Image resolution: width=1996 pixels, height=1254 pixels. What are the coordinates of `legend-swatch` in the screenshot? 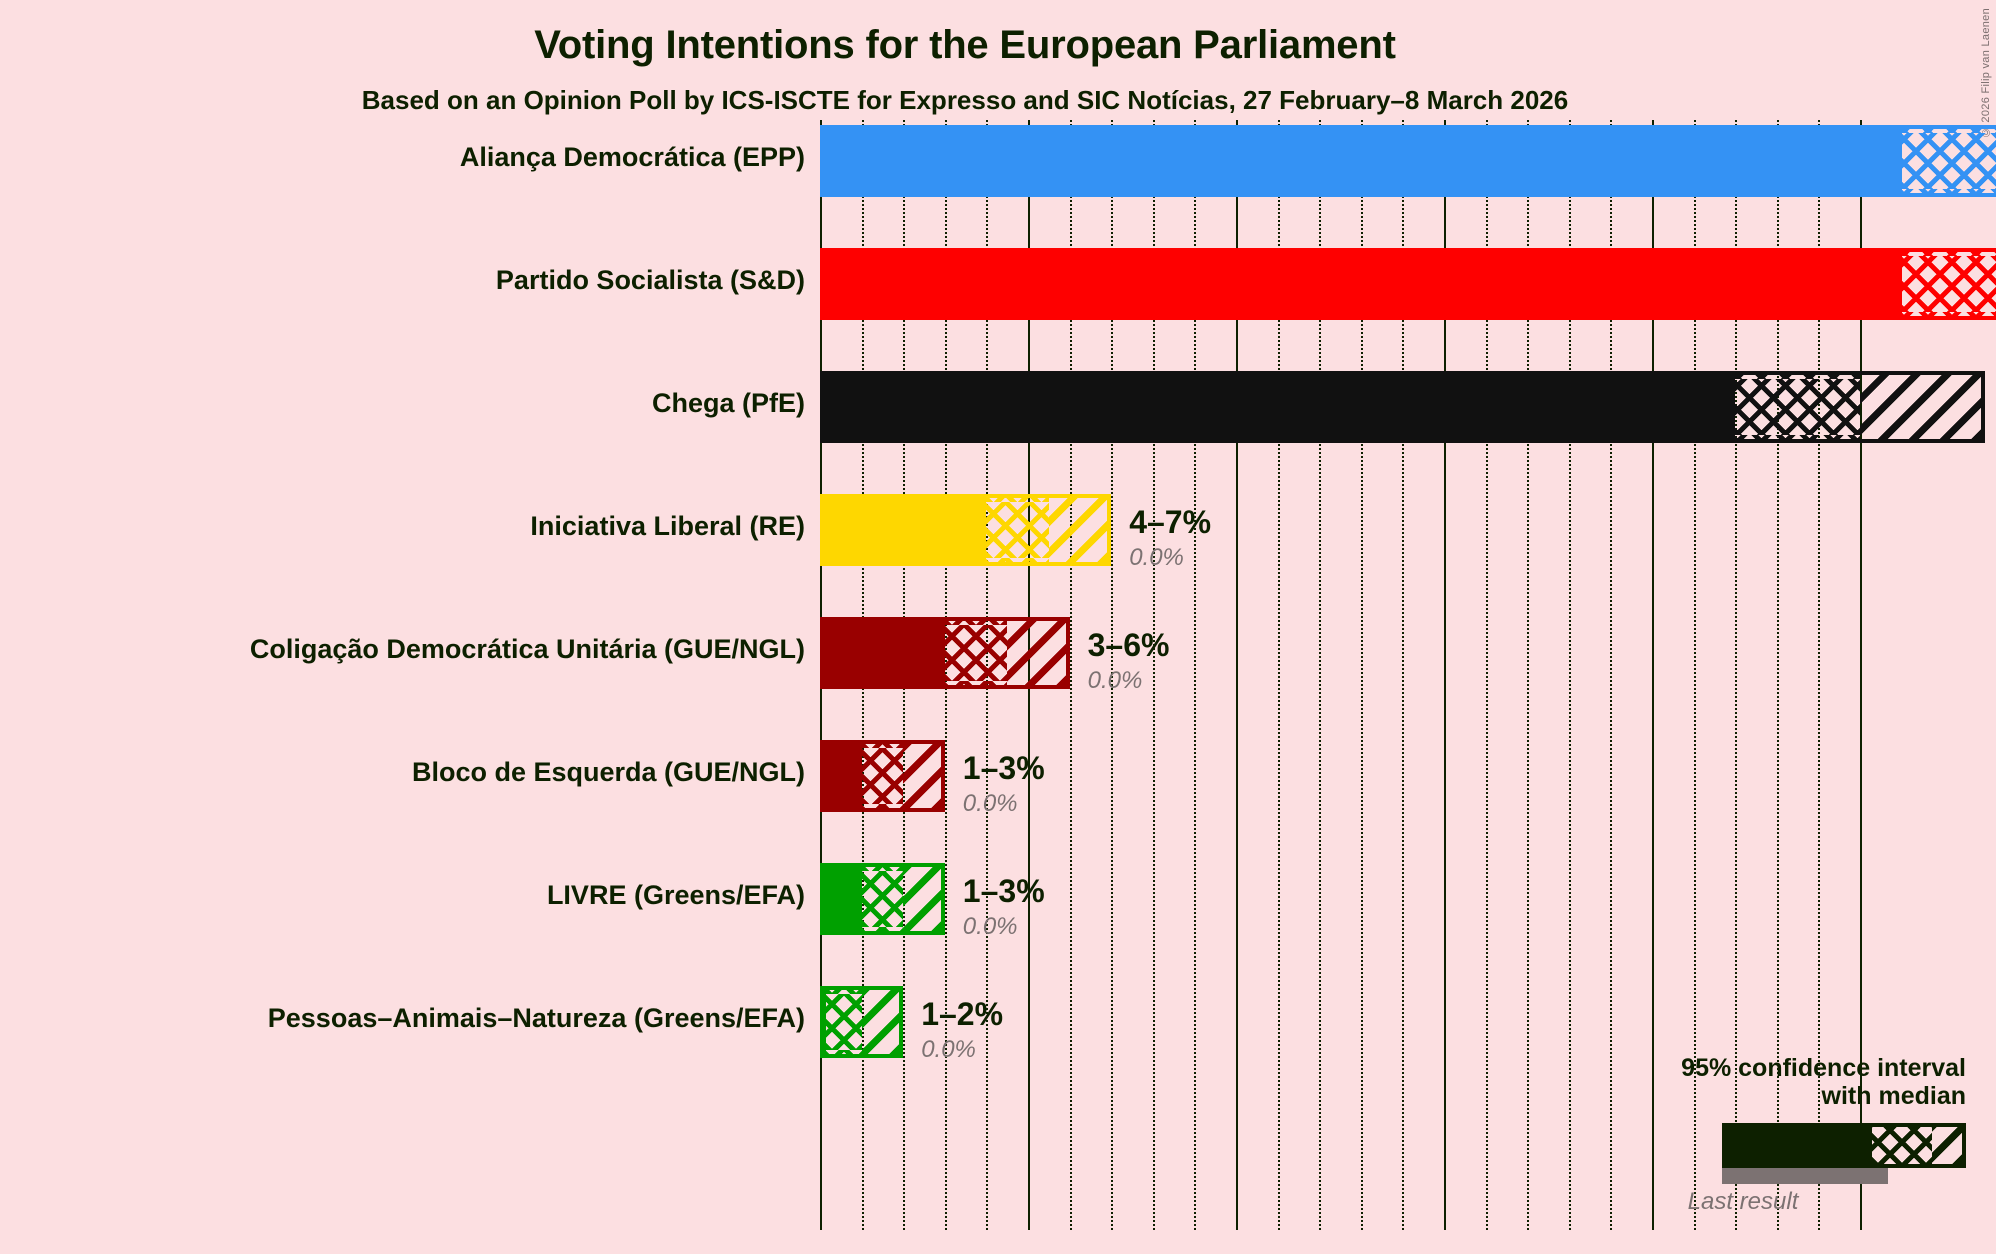 It's located at (1844, 1145).